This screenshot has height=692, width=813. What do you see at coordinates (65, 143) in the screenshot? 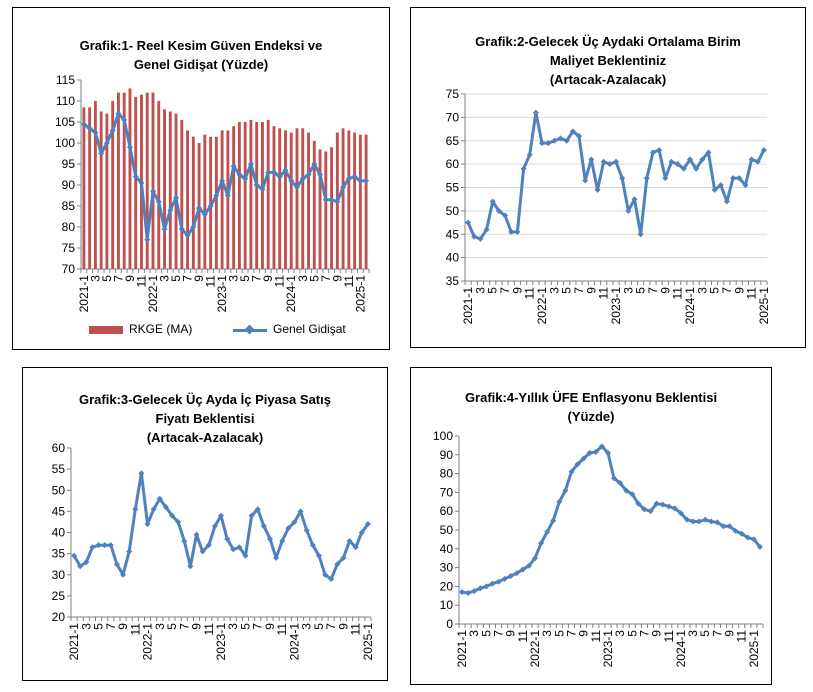
I see `y-tick-label: 100` at bounding box center [65, 143].